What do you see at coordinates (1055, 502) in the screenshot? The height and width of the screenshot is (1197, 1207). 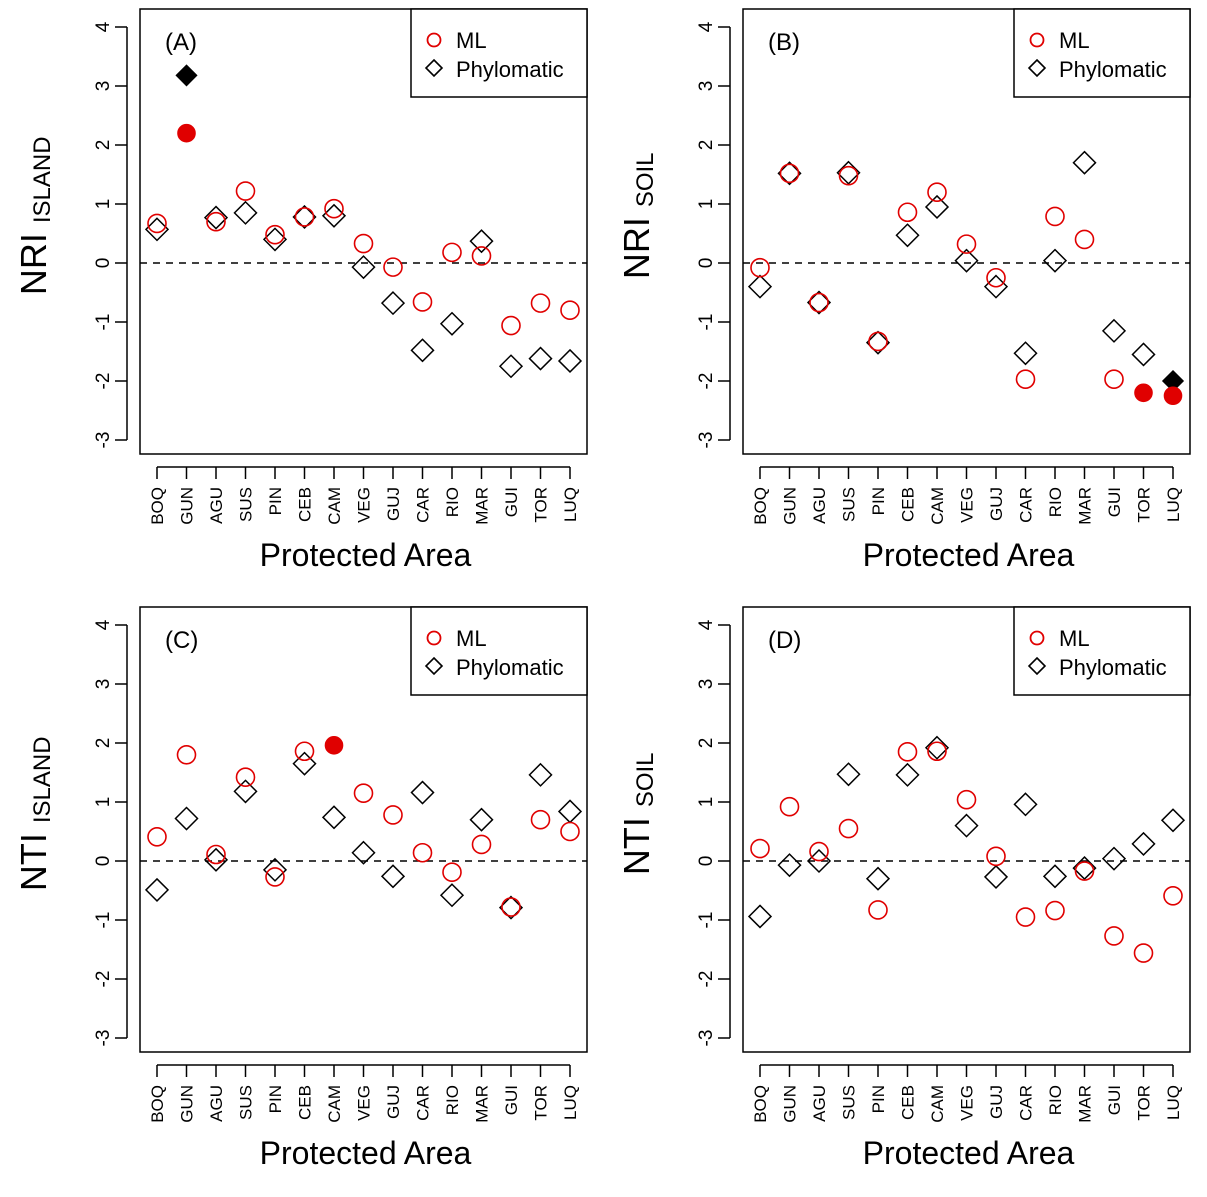 I see `x-tick-label: RIO` at bounding box center [1055, 502].